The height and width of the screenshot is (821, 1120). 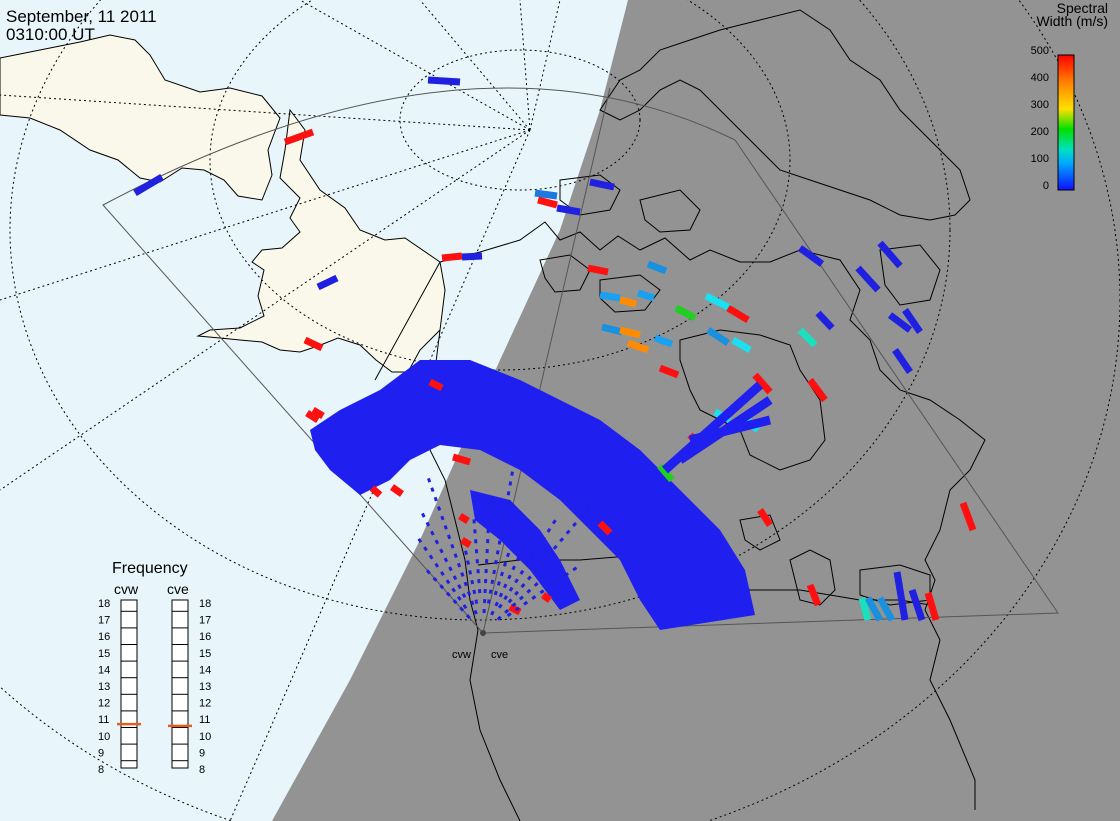 What do you see at coordinates (532, 495) in the screenshot?
I see `backscatter-band` at bounding box center [532, 495].